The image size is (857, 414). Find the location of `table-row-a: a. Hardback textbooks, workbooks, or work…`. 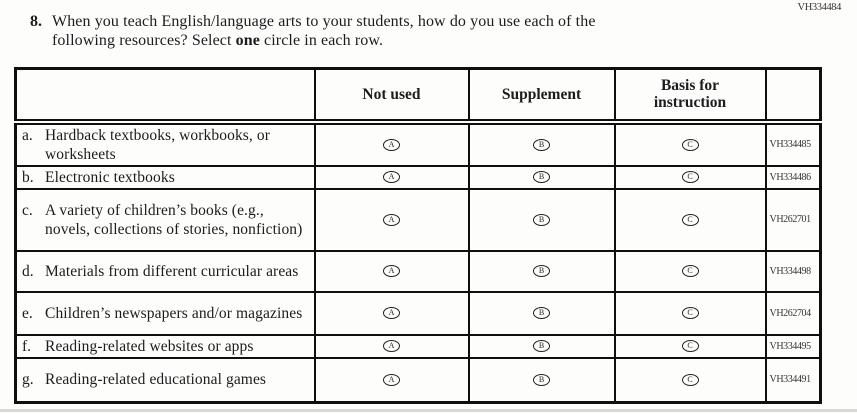

table-row-a: a. Hardback textbooks, workbooks, or work… is located at coordinates (418, 143).